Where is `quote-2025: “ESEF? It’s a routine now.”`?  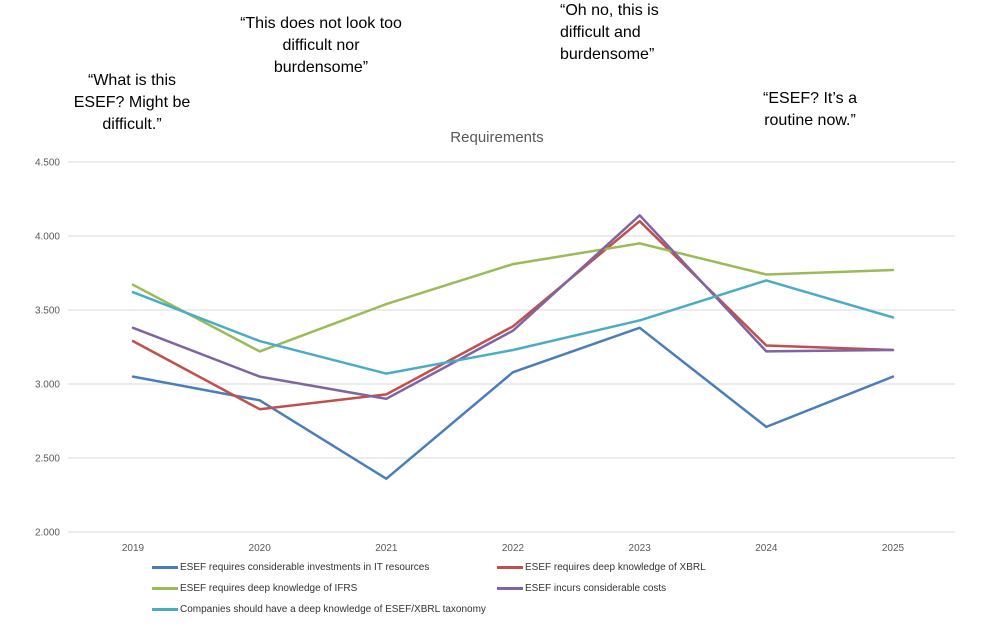 quote-2025: “ESEF? It’s a routine now.” is located at coordinates (810, 110).